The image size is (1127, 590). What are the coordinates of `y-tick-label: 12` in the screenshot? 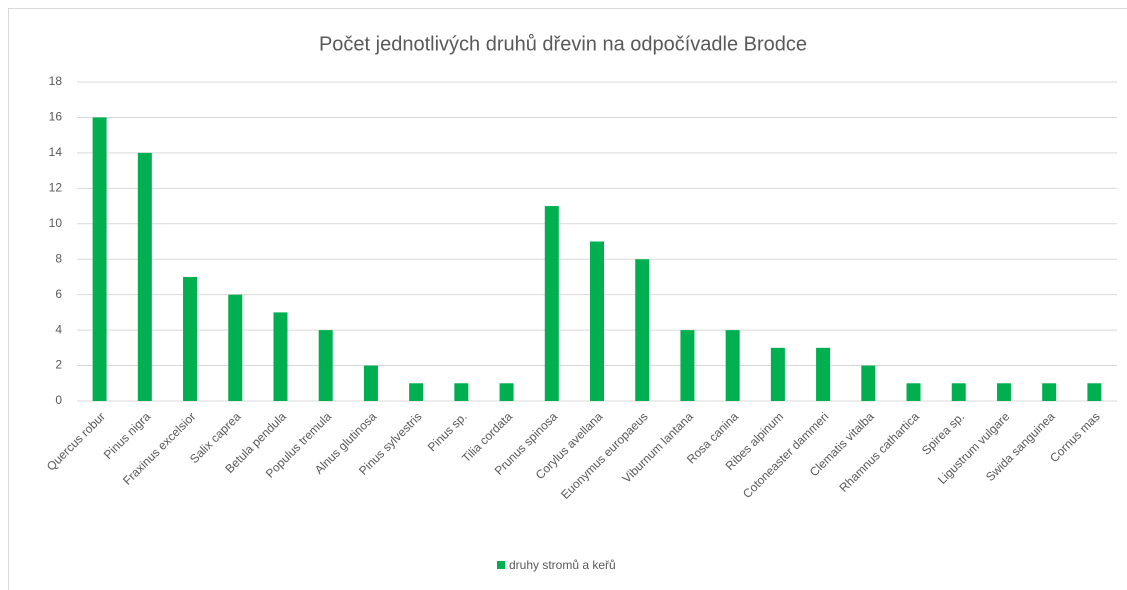 It's located at (56, 188).